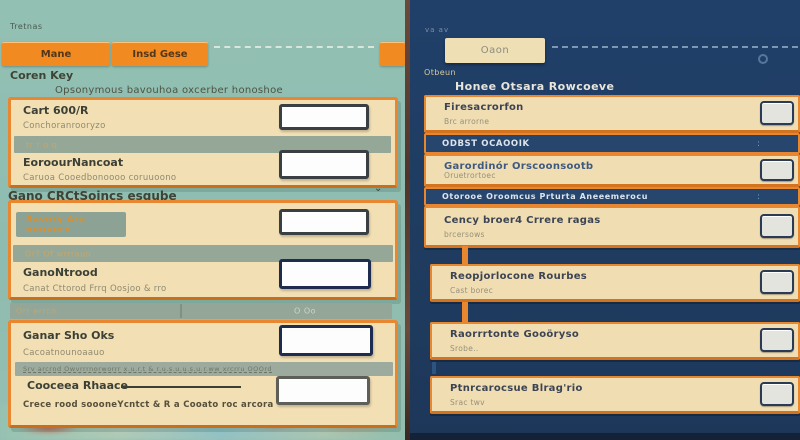 This screenshot has height=440, width=800. I want to click on tab-insd-gese: Insd Gese, so click(160, 54).